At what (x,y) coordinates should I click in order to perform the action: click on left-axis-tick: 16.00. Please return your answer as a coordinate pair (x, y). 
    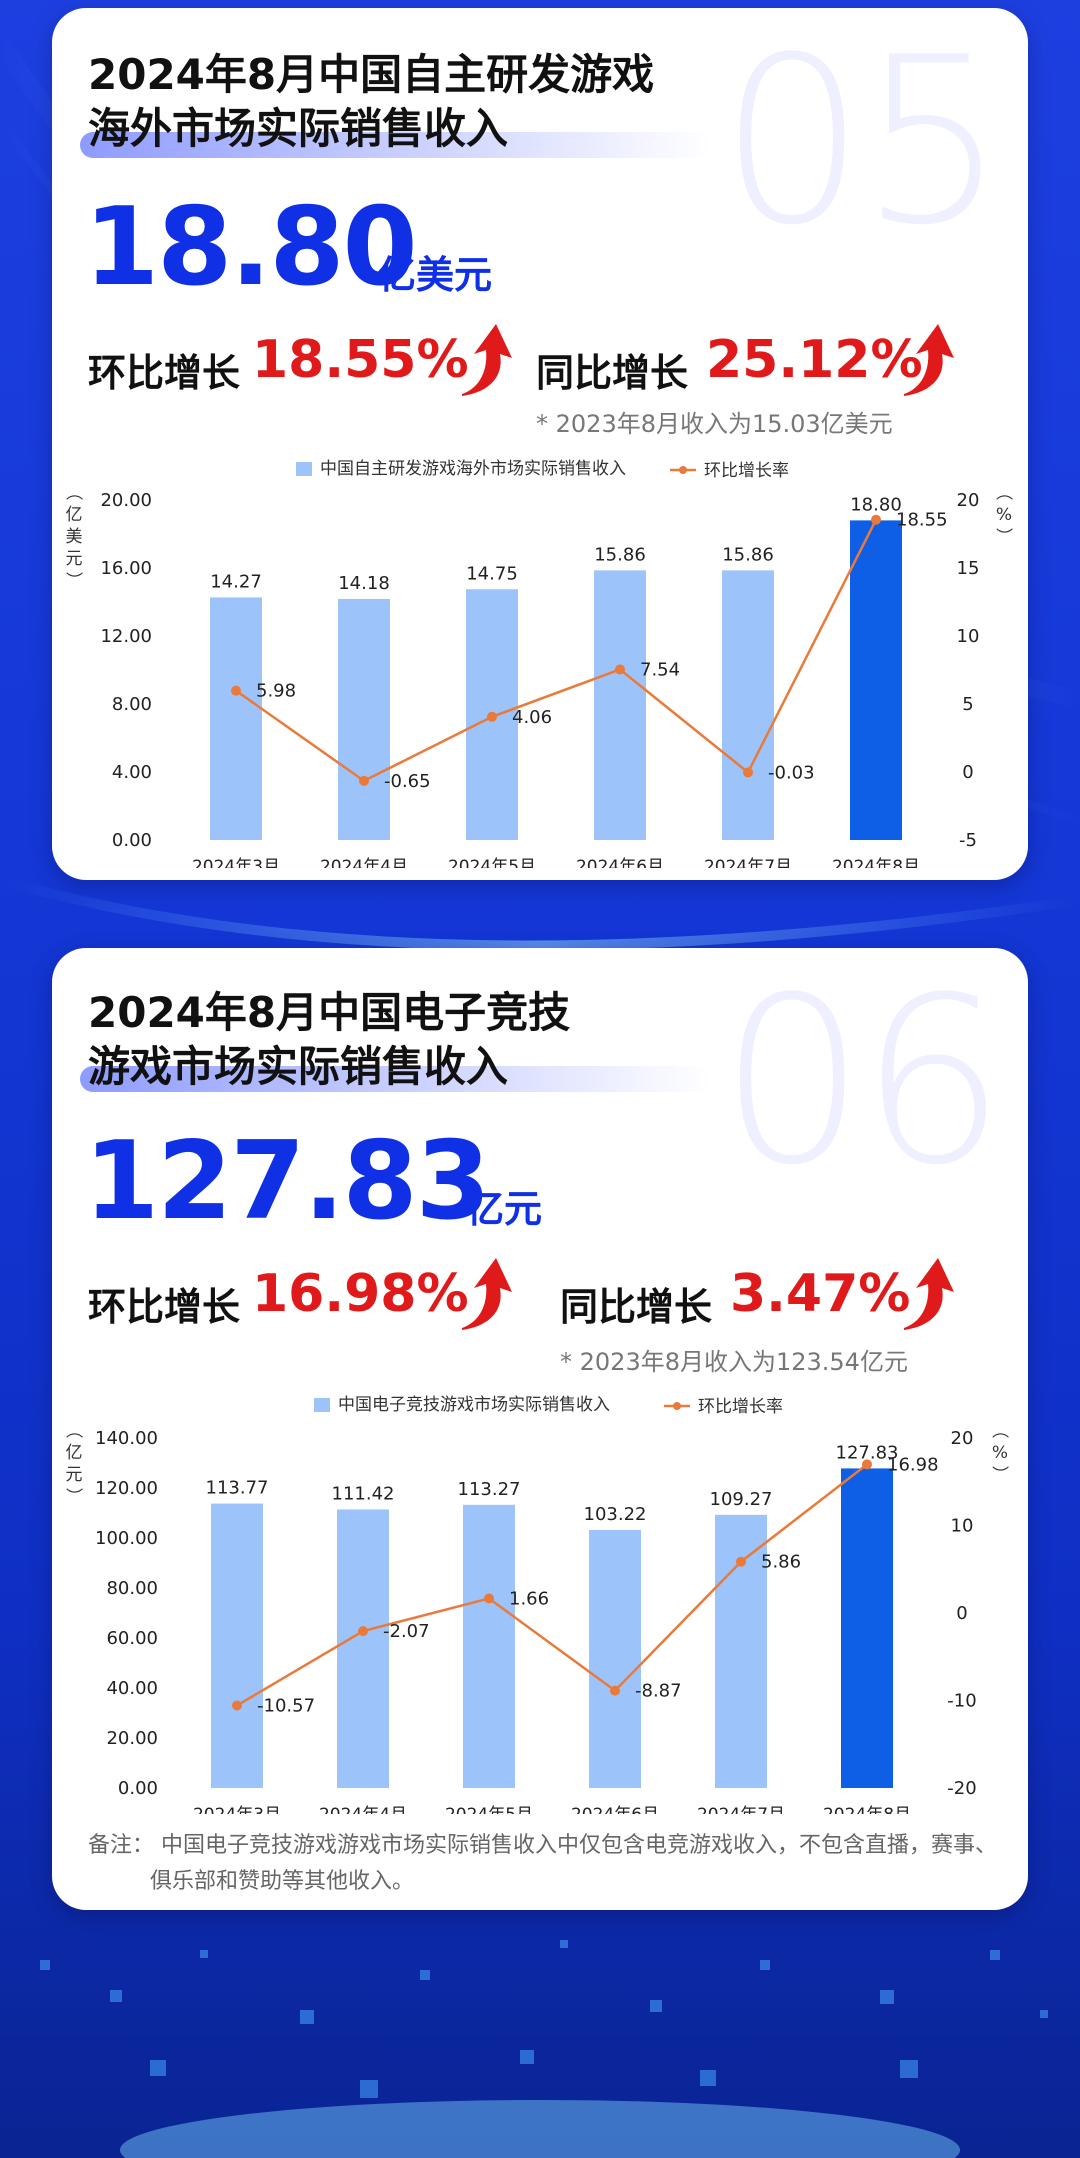
    Looking at the image, I should click on (126, 568).